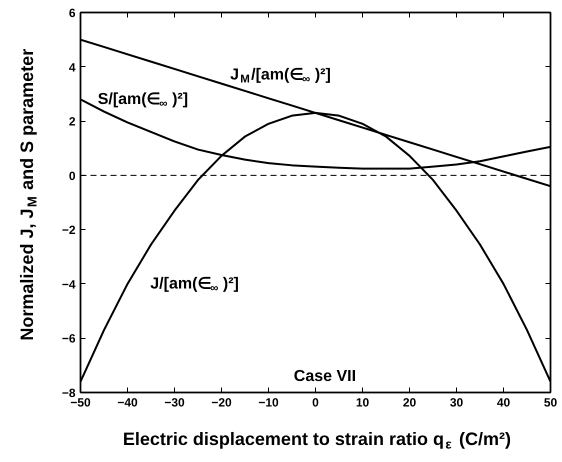 The width and height of the screenshot is (562, 462). Describe the element at coordinates (363, 403) in the screenshot. I see `x-tick-label: 10` at that location.